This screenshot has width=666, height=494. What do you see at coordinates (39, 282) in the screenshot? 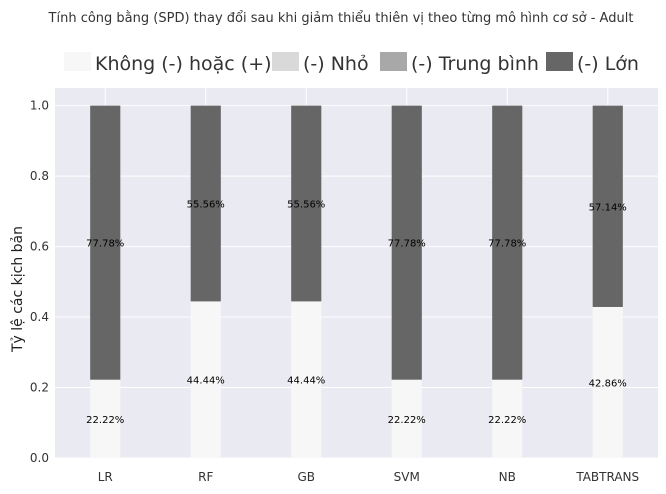
I see `y-axis: 0.0 0.2 0.4 0.6 0.8 1.0` at bounding box center [39, 282].